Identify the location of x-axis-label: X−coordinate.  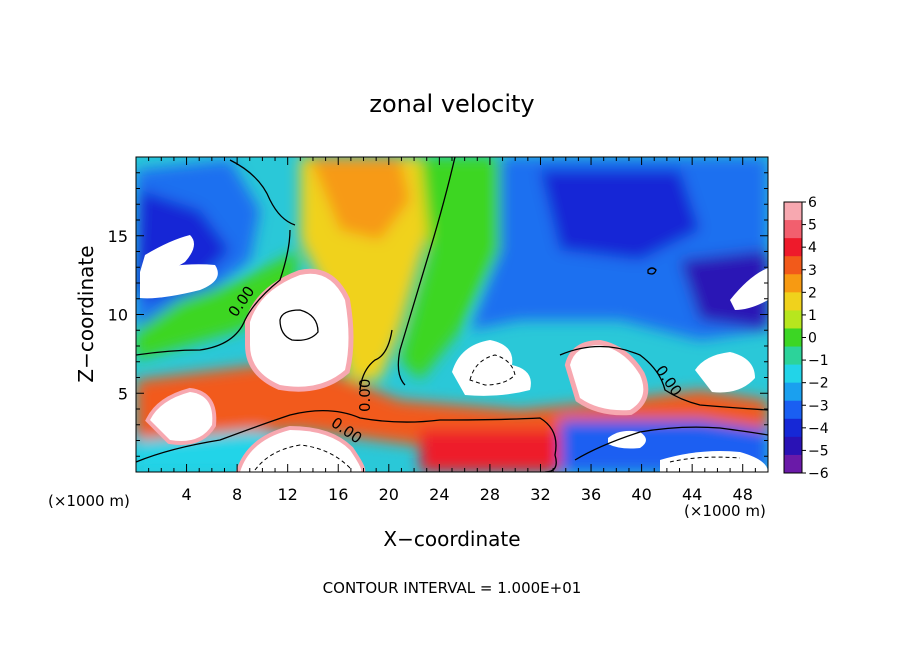
(451, 539).